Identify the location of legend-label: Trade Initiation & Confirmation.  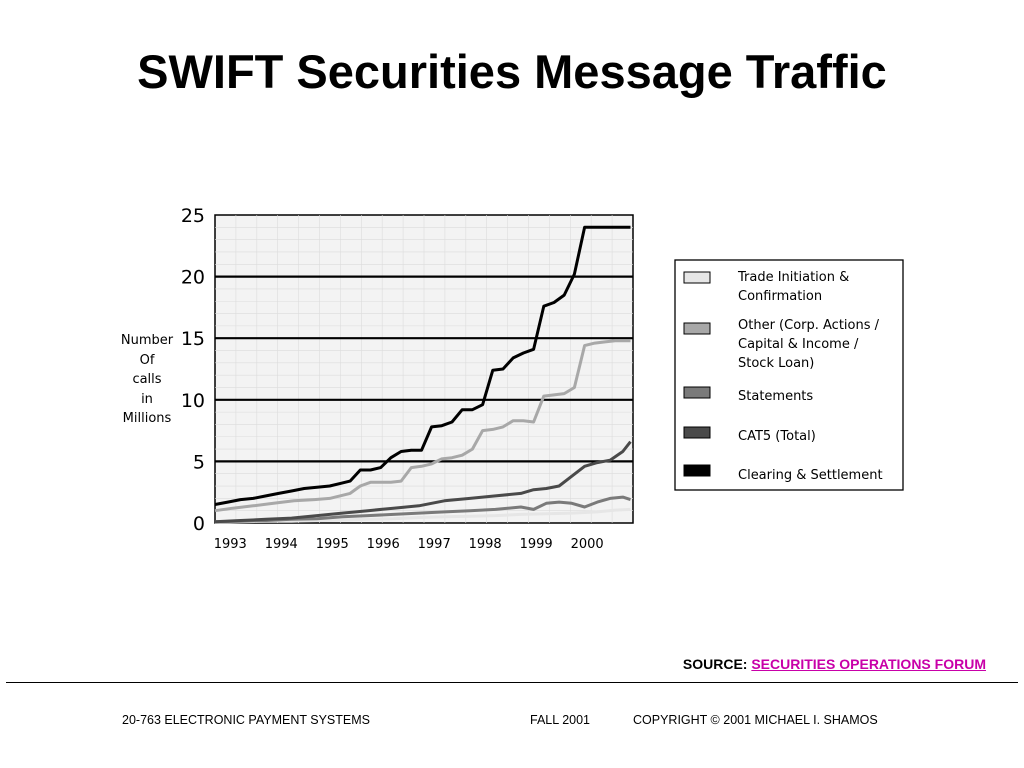
(793, 287).